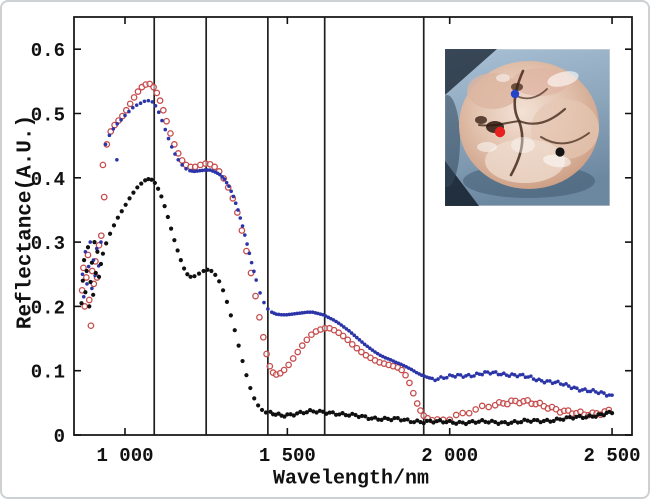  What do you see at coordinates (612, 456) in the screenshot?
I see `x-tick-label: 2 500` at bounding box center [612, 456].